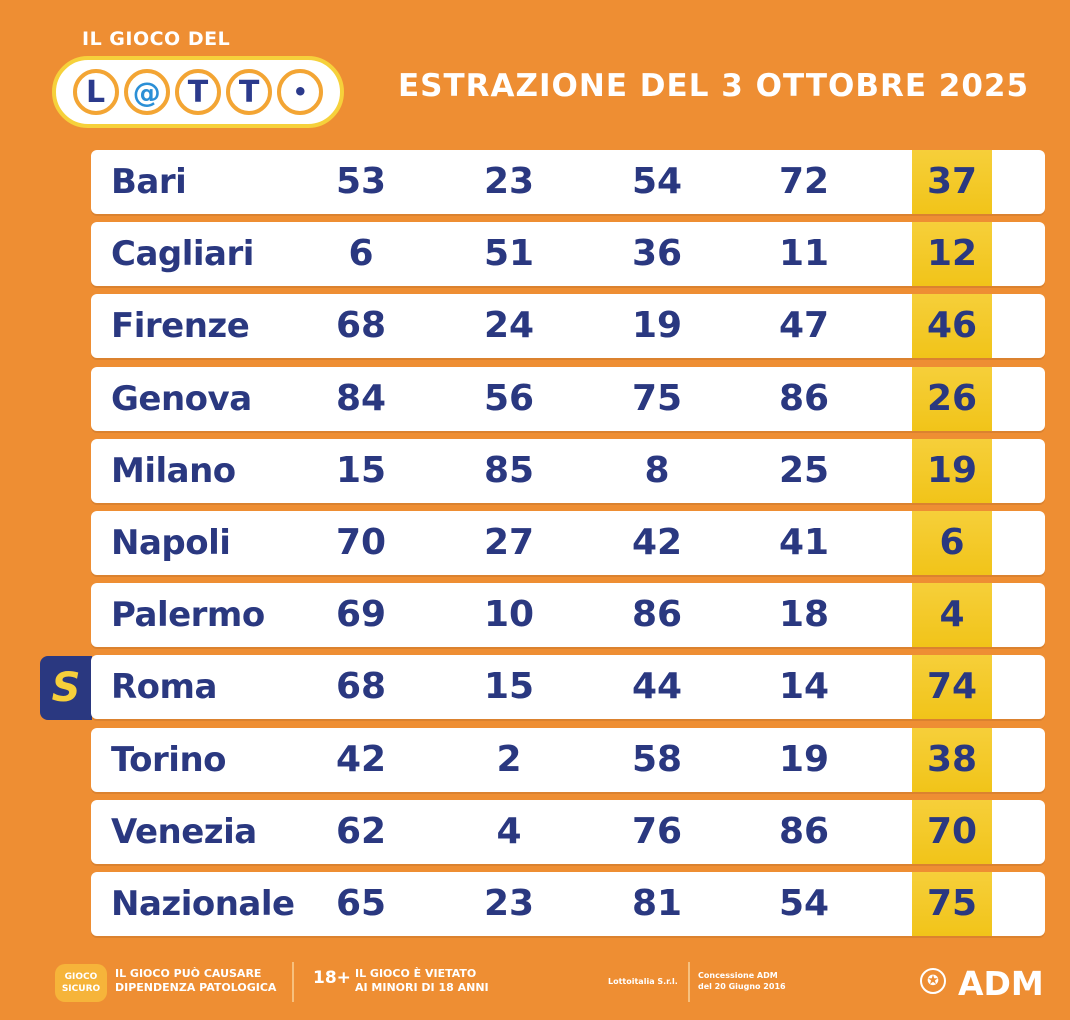 The width and height of the screenshot is (1070, 1020). Describe the element at coordinates (657, 470) in the screenshot. I see `drawn-number: 8` at that location.